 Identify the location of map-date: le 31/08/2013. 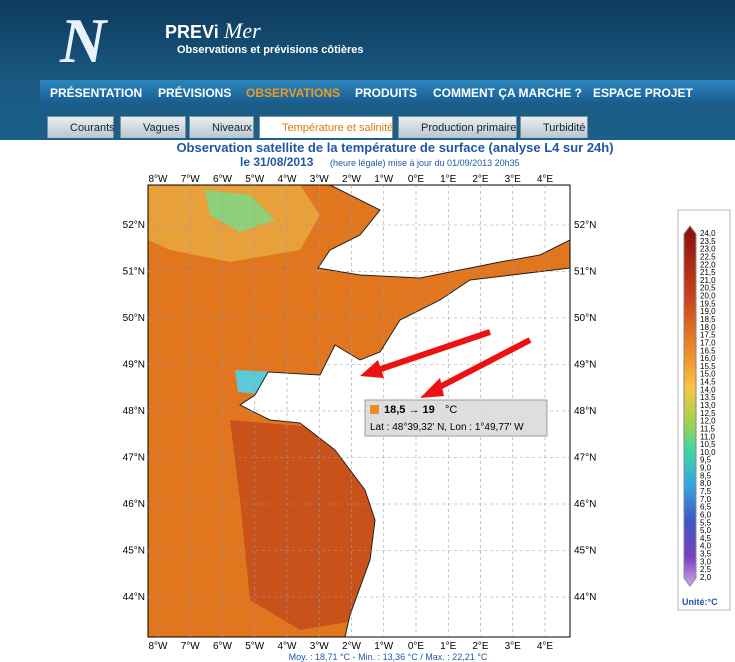
(277, 162).